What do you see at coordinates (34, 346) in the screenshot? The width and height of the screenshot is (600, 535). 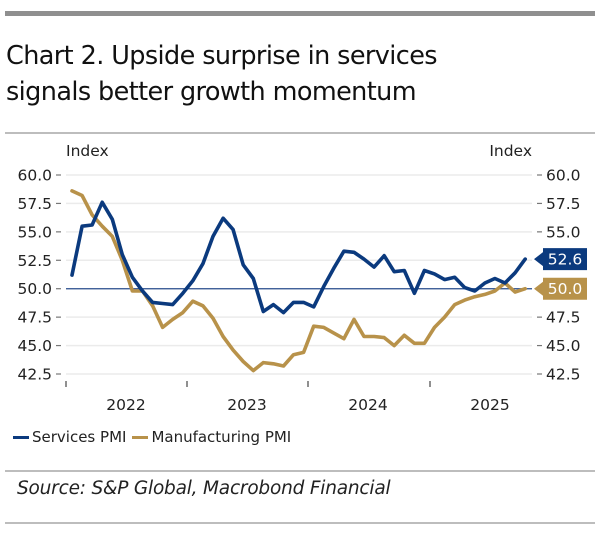 I see `y-tick-label-left: 45.0` at bounding box center [34, 346].